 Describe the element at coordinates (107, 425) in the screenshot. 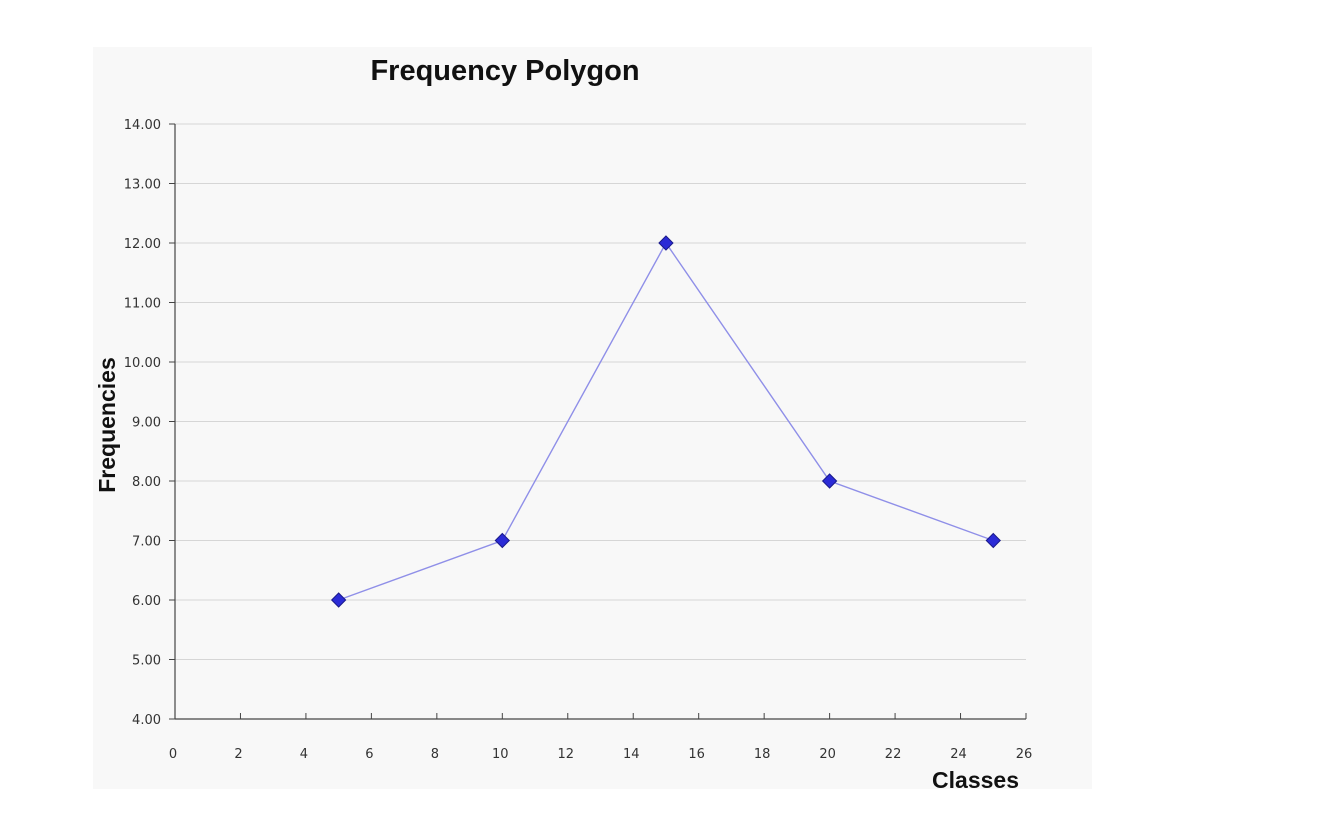

I see `y-axis-title: Frequencies` at that location.